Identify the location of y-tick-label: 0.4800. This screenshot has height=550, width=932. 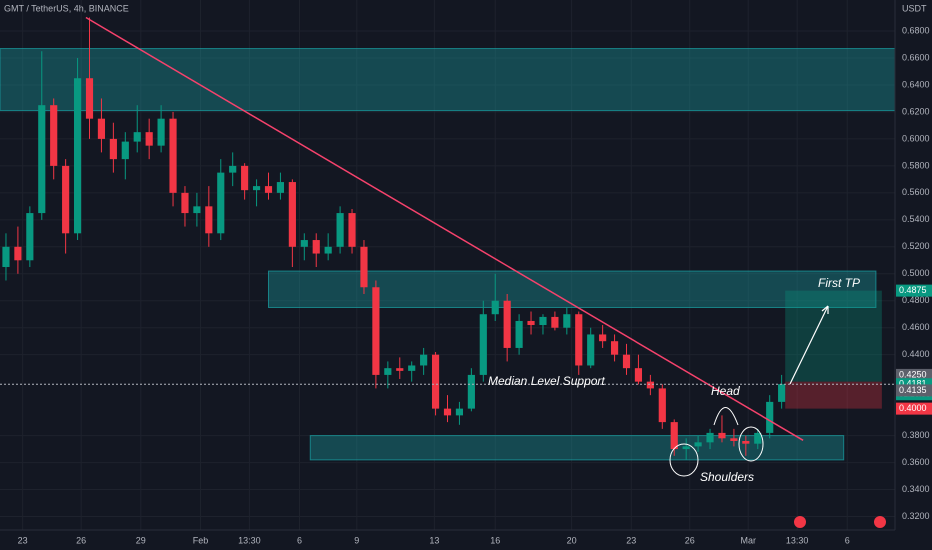
(916, 300).